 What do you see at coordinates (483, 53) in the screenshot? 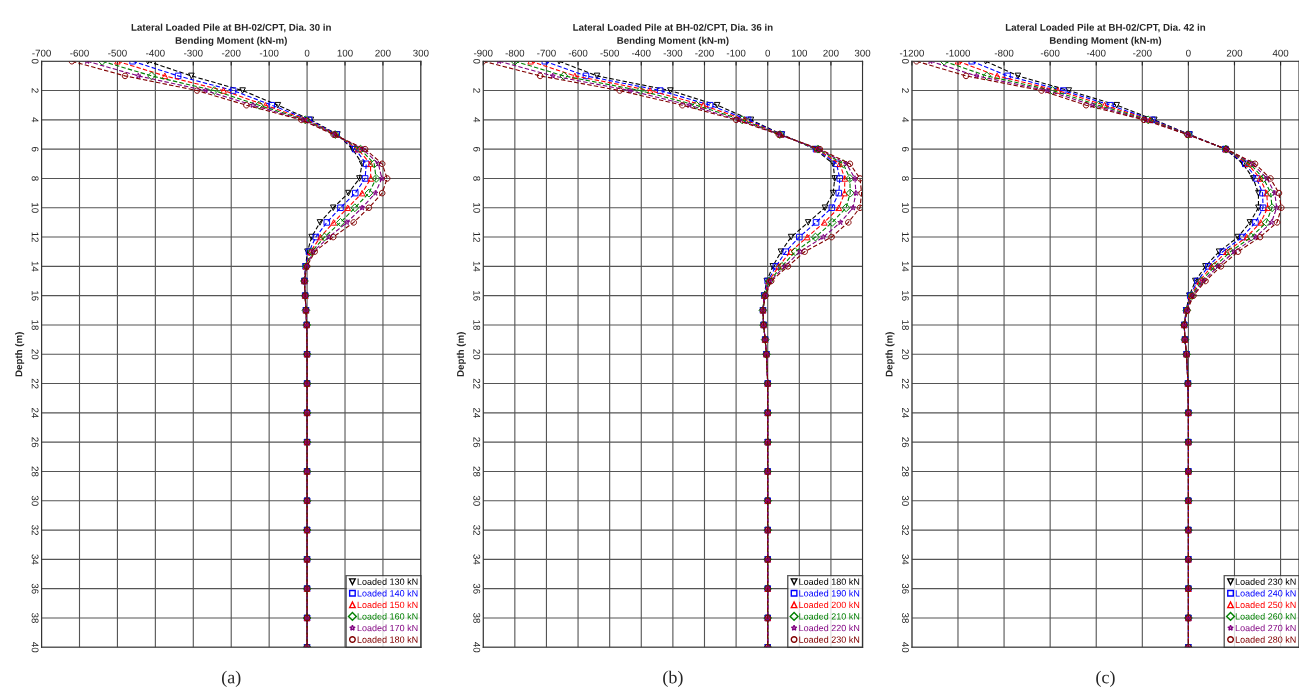
I see `x-tick-label: -900` at bounding box center [483, 53].